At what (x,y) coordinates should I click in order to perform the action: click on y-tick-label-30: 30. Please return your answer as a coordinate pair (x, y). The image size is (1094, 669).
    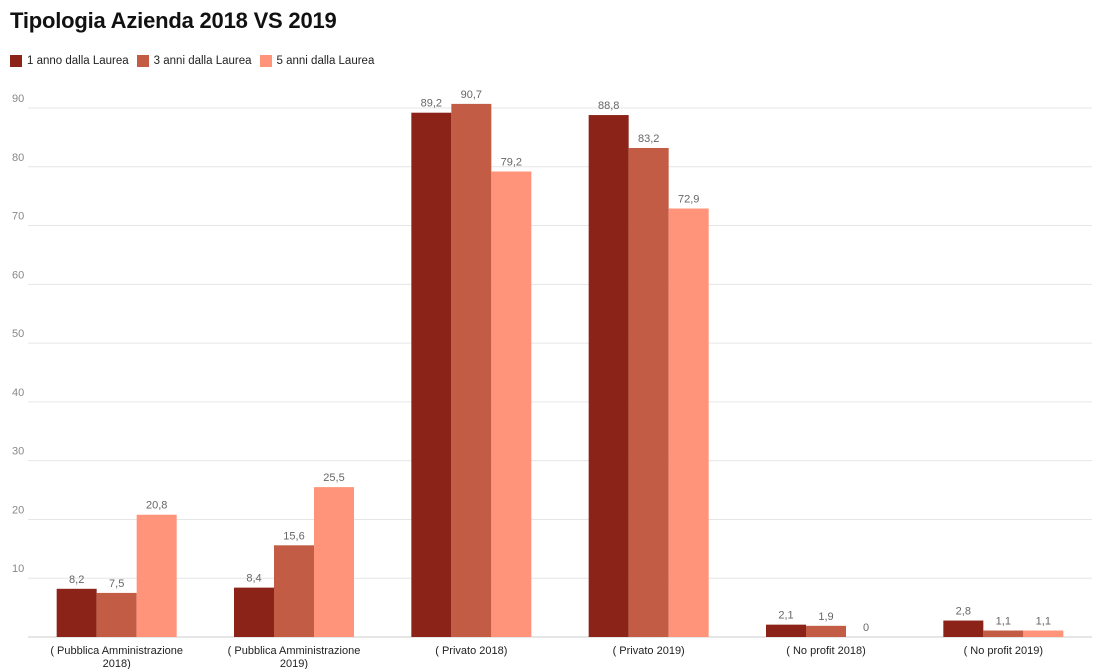
    Looking at the image, I should click on (18, 452).